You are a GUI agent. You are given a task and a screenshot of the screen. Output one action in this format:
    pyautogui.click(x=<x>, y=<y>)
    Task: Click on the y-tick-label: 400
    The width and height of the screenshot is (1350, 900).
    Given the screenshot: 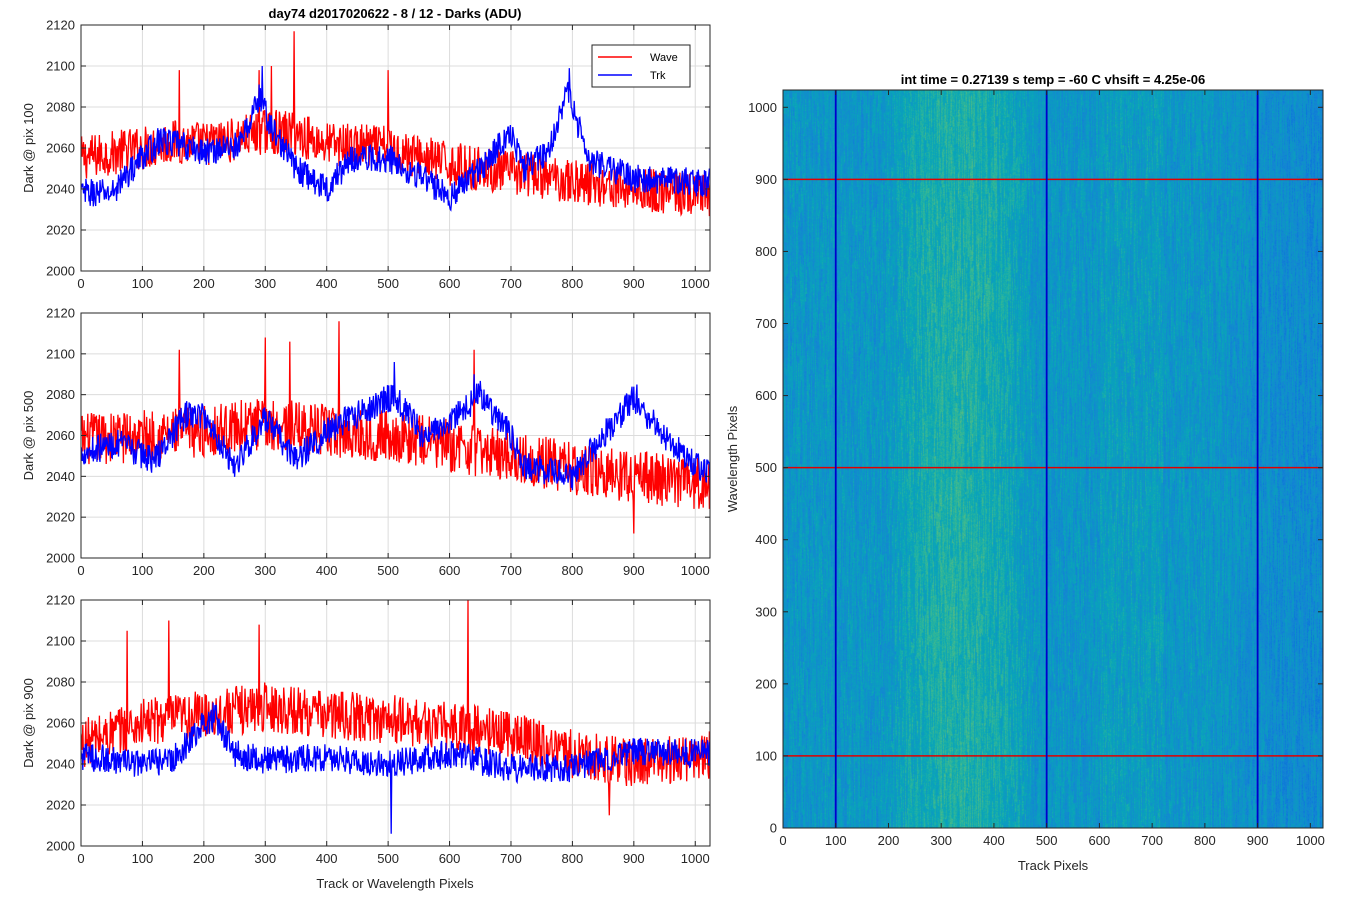 What is the action you would take?
    pyautogui.click(x=766, y=539)
    